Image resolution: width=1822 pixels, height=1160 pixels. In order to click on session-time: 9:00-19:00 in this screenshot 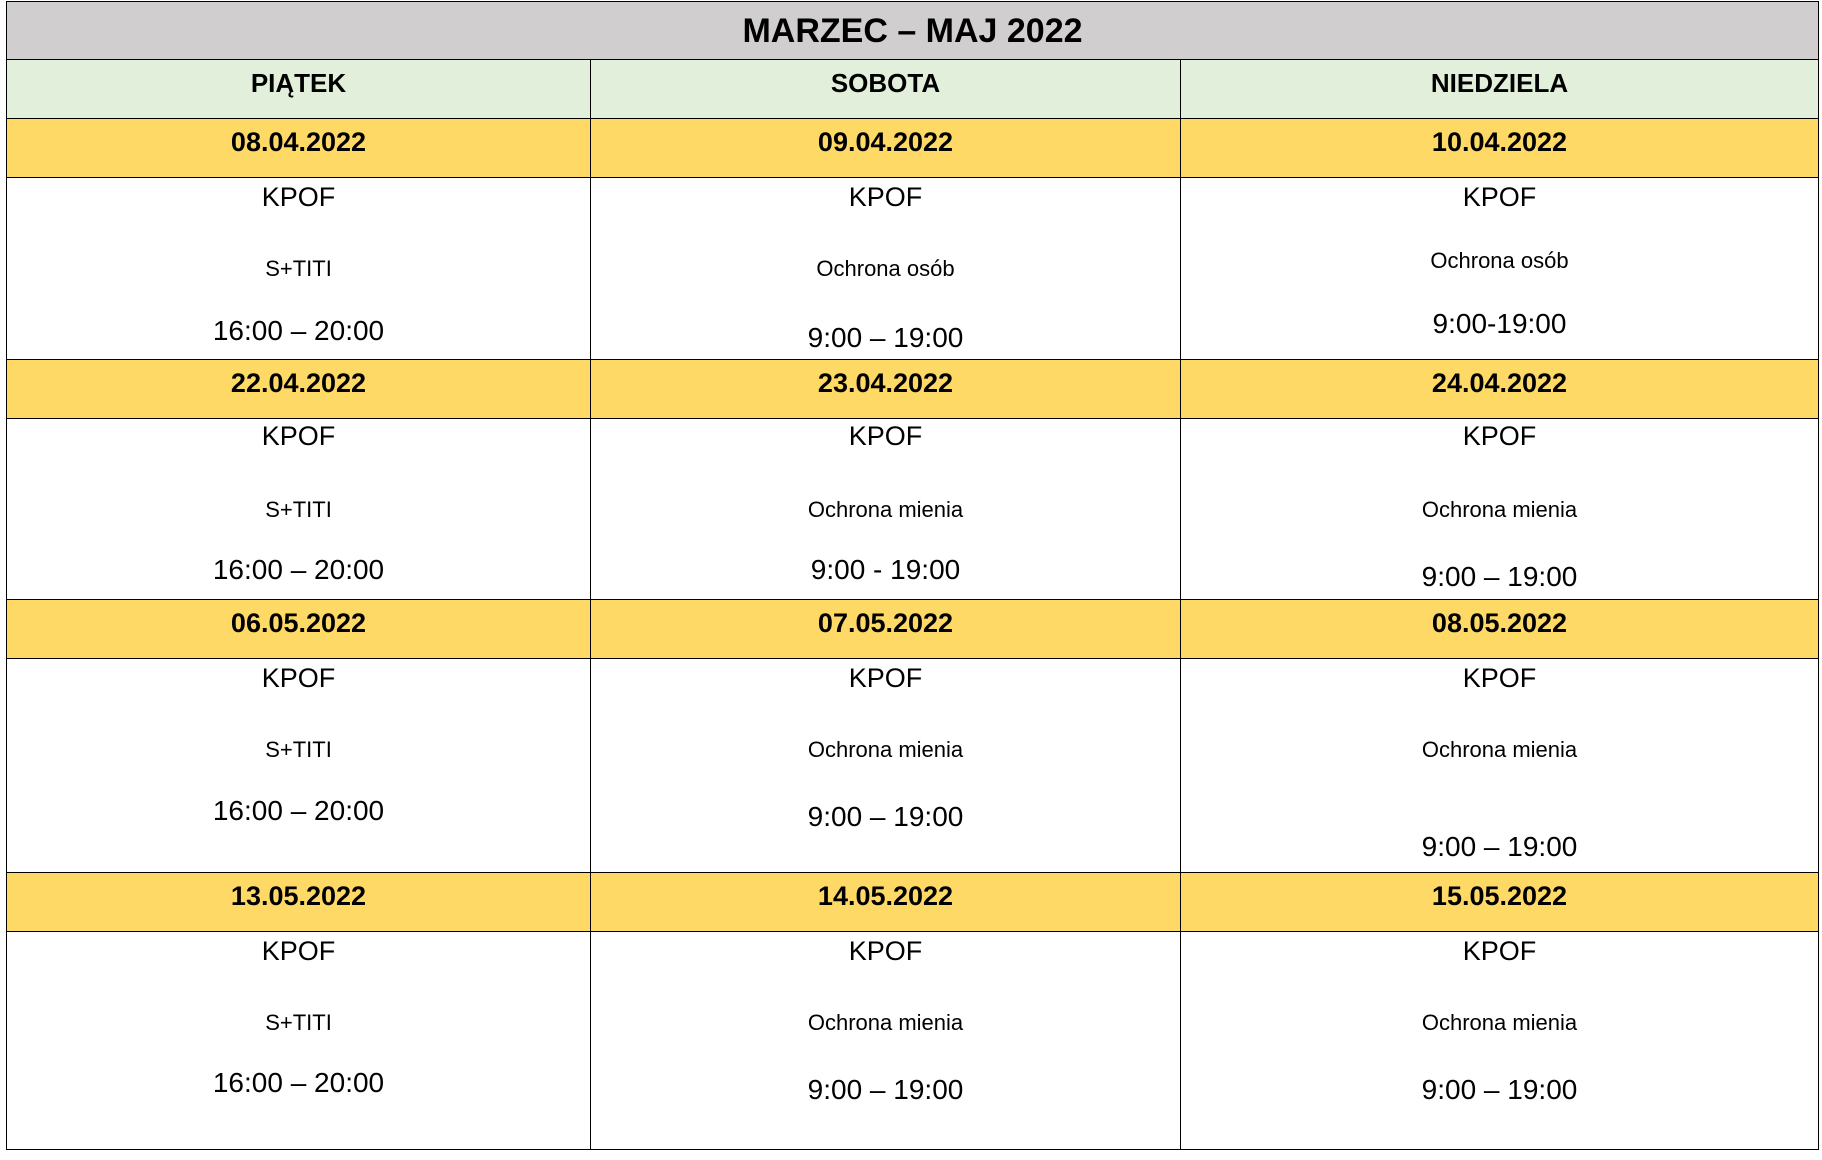, I will do `click(1499, 323)`.